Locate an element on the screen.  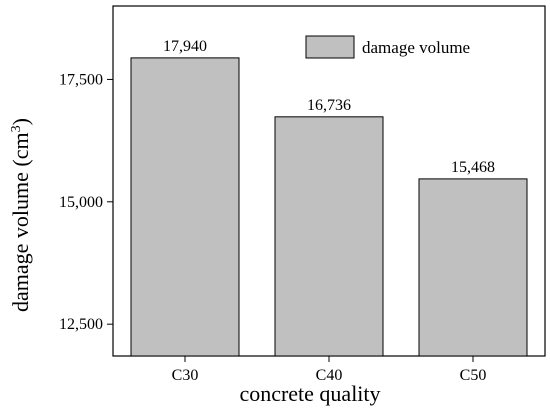
y-tick-label-15000: 15,000 is located at coordinates (81, 202).